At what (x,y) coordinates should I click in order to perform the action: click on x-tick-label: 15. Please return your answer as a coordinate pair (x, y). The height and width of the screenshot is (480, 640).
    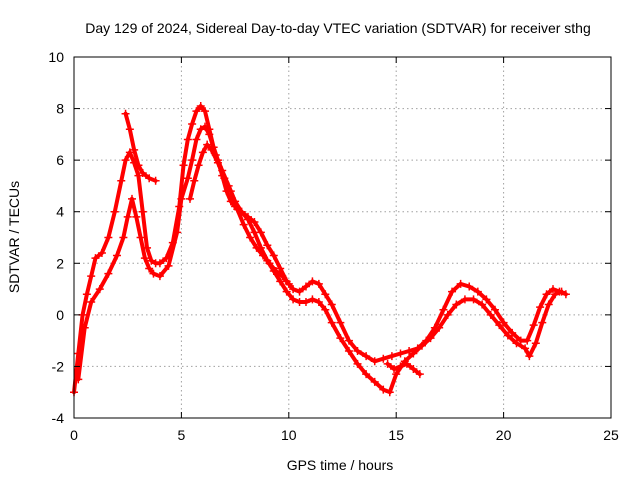
    Looking at the image, I should click on (396, 435).